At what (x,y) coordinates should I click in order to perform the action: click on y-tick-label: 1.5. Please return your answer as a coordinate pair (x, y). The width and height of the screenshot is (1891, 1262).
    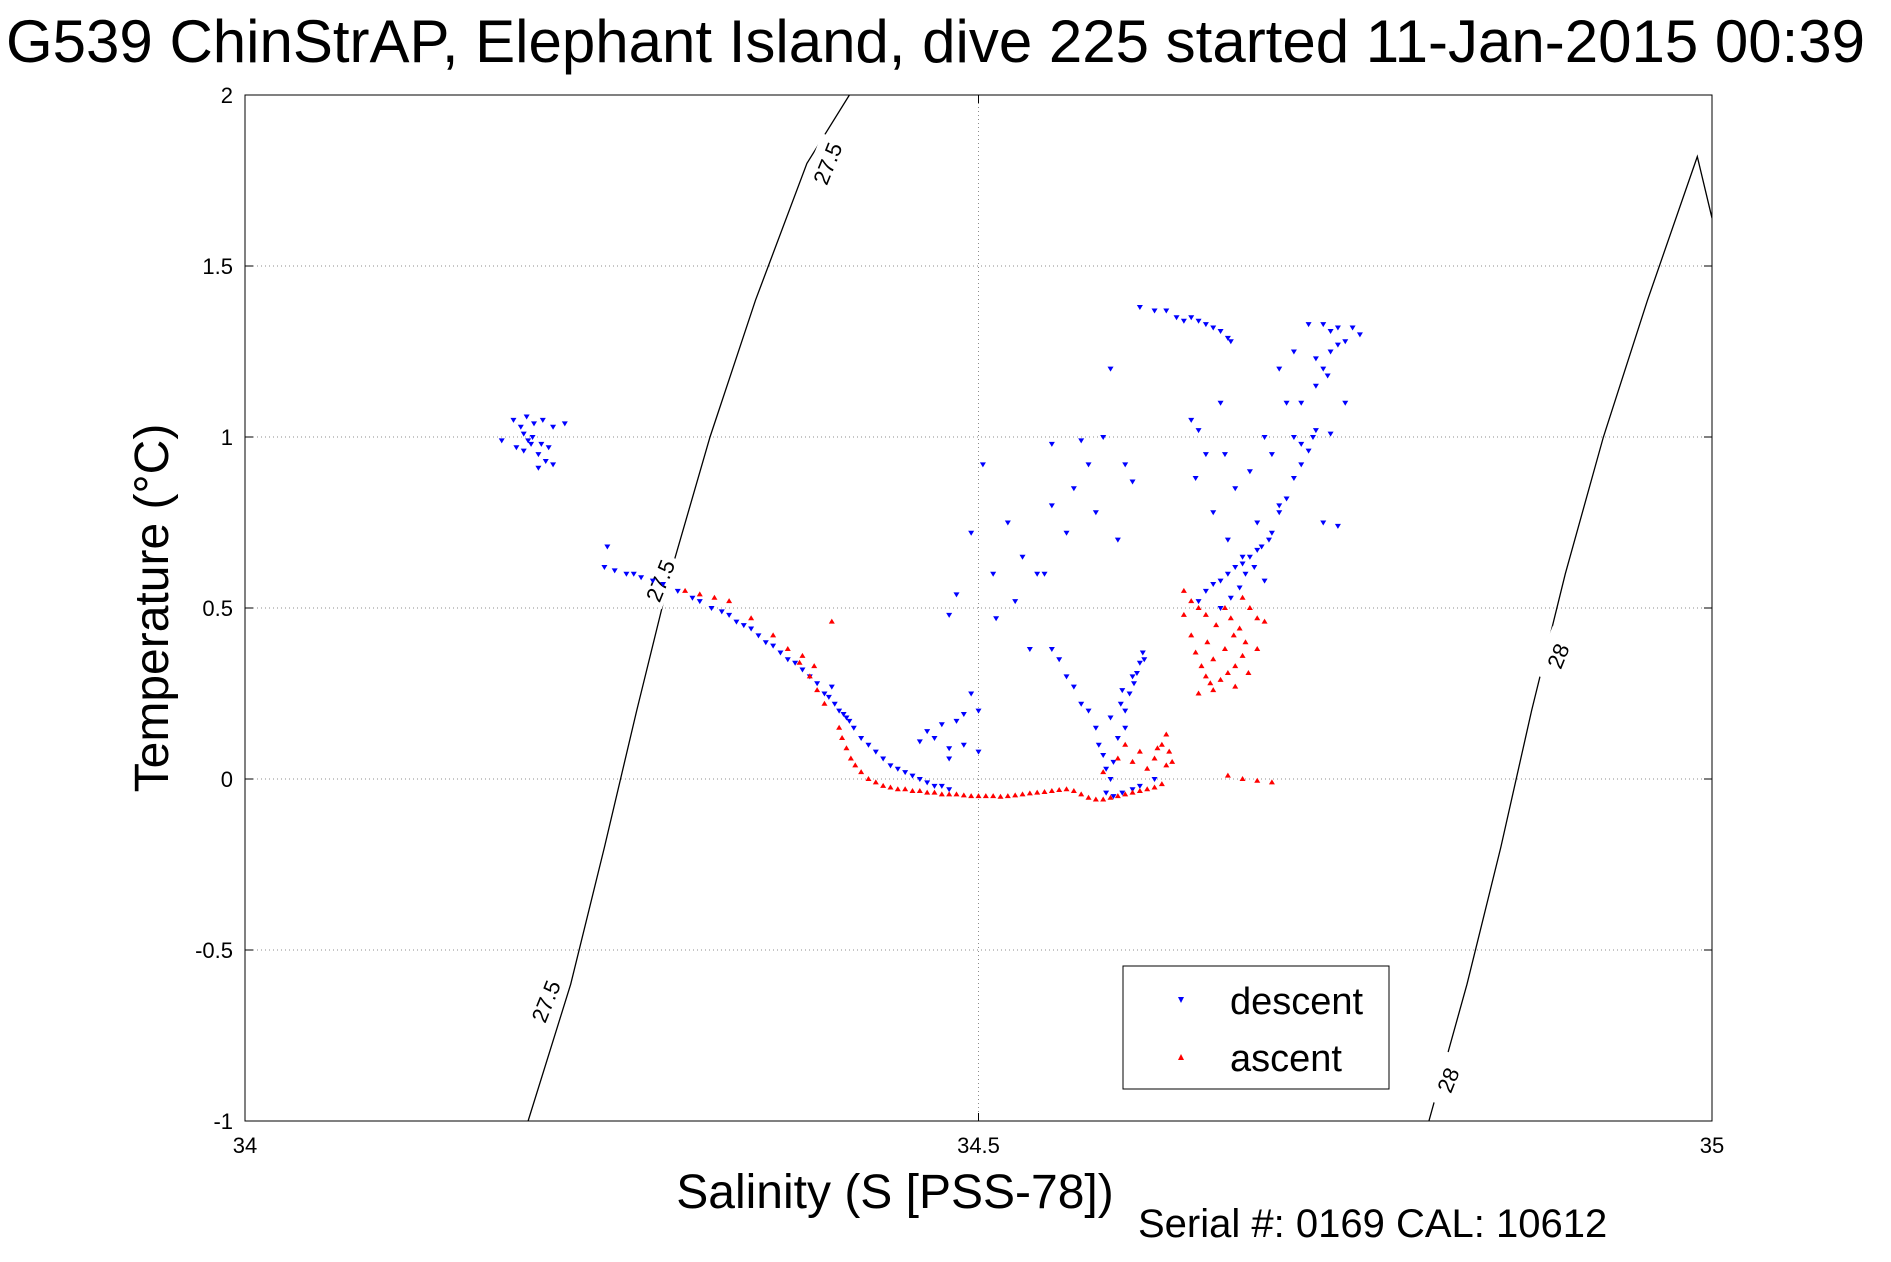
    Looking at the image, I should click on (217, 266).